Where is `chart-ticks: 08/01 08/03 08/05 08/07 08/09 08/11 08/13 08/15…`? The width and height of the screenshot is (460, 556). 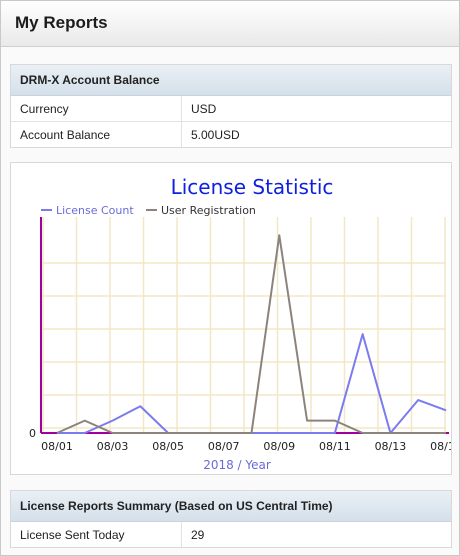
chart-ticks: 08/01 08/03 08/05 08/07 08/09 08/11 08/13 08/15… is located at coordinates (244, 440).